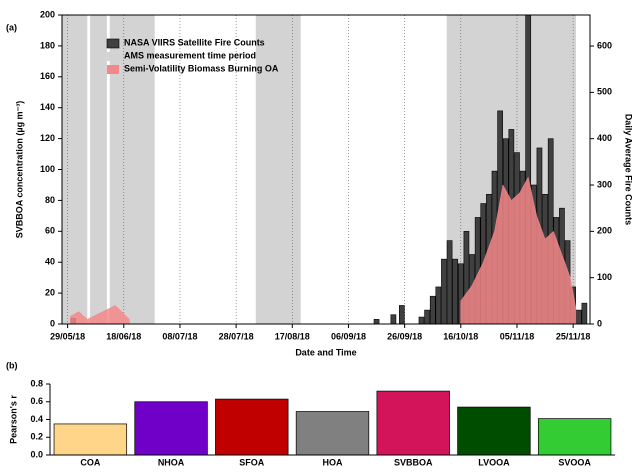 The width and height of the screenshot is (638, 473). Describe the element at coordinates (90, 462) in the screenshot. I see `x-tick-label: COA` at that location.